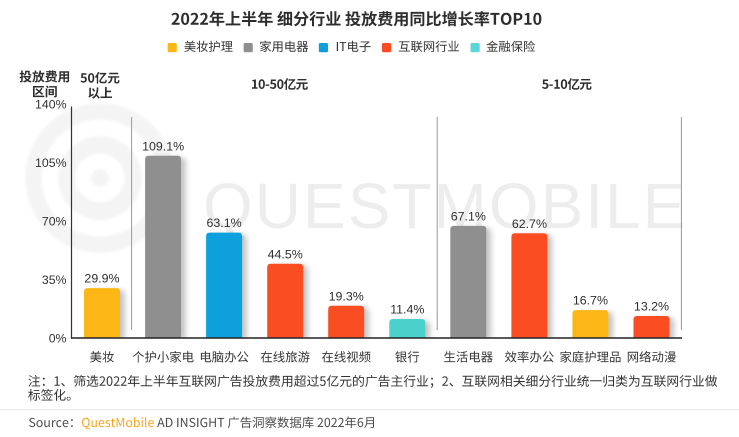  What do you see at coordinates (468, 217) in the screenshot?
I see `svg-text: 67.1%` at bounding box center [468, 217].